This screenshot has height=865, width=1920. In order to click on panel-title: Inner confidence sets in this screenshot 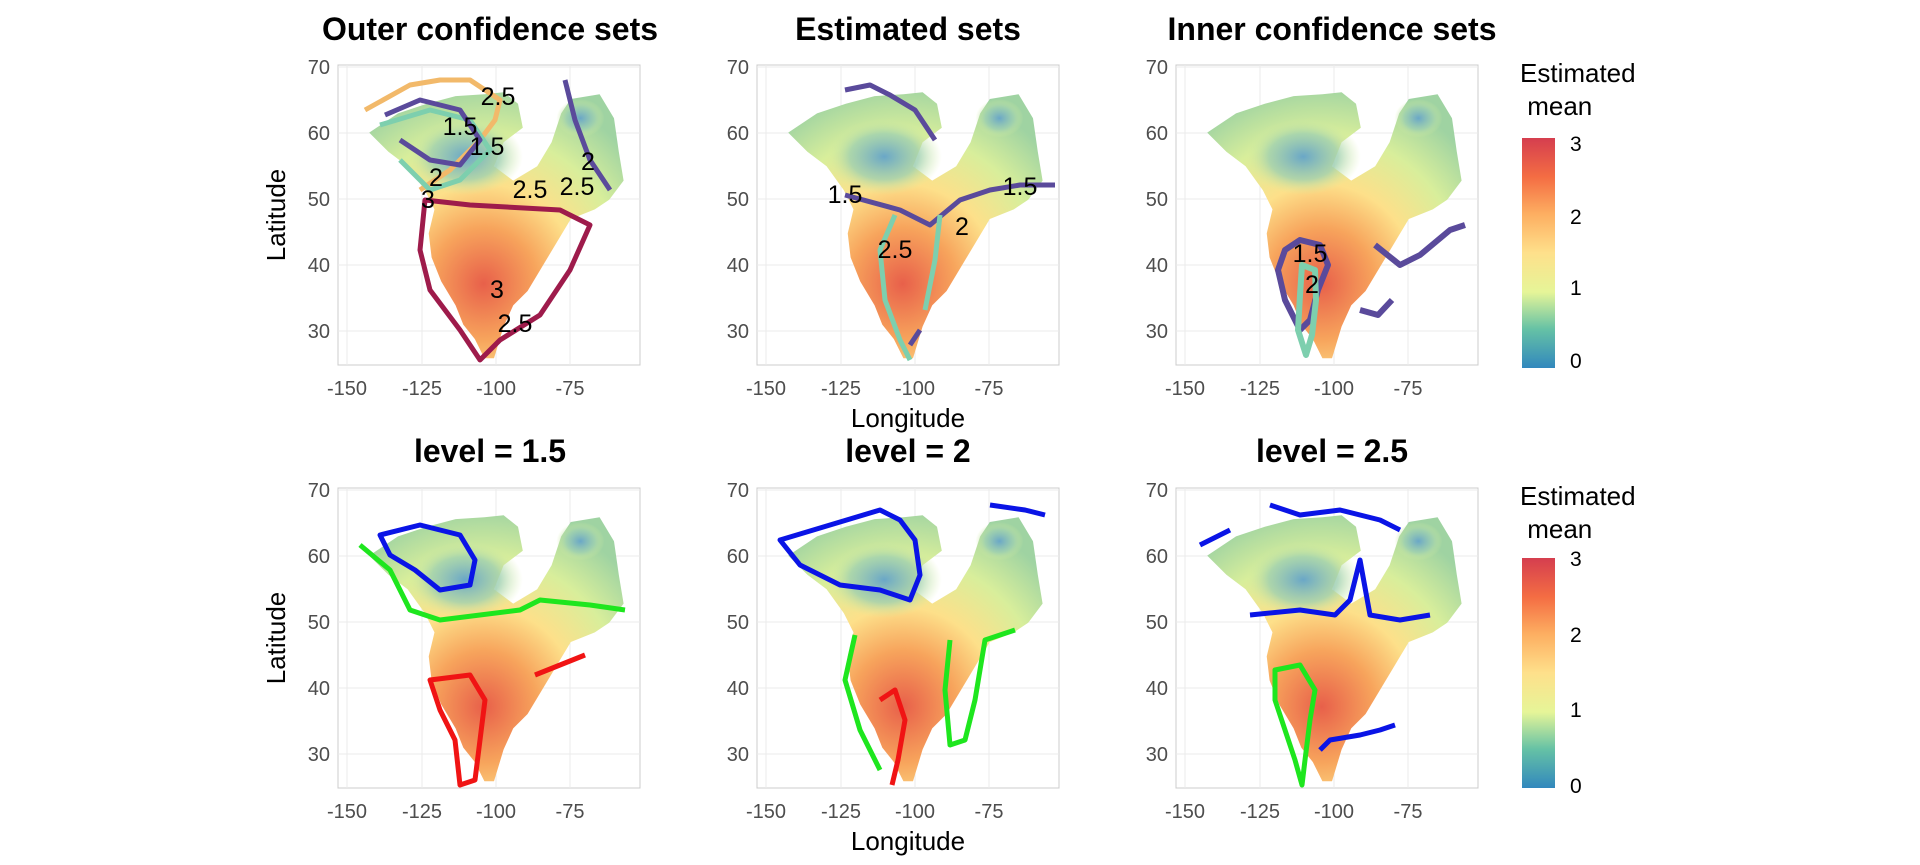, I will do `click(1332, 29)`.